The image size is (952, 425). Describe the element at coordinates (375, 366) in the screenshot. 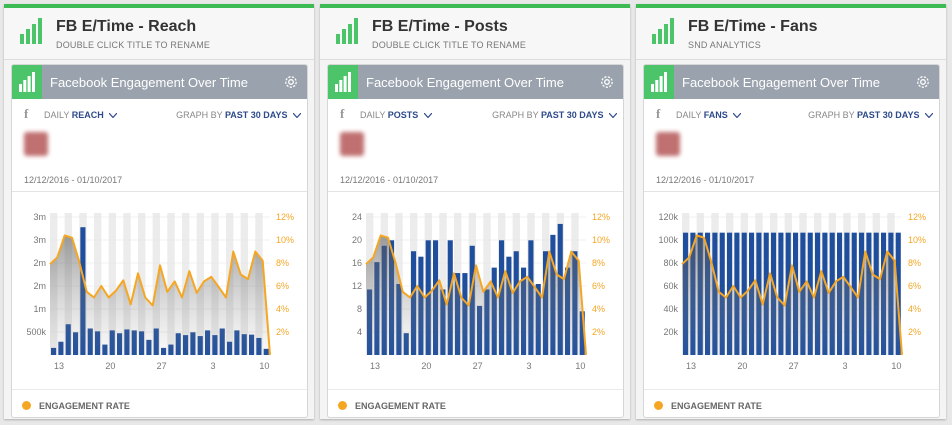

I see `x-tick: 13` at that location.